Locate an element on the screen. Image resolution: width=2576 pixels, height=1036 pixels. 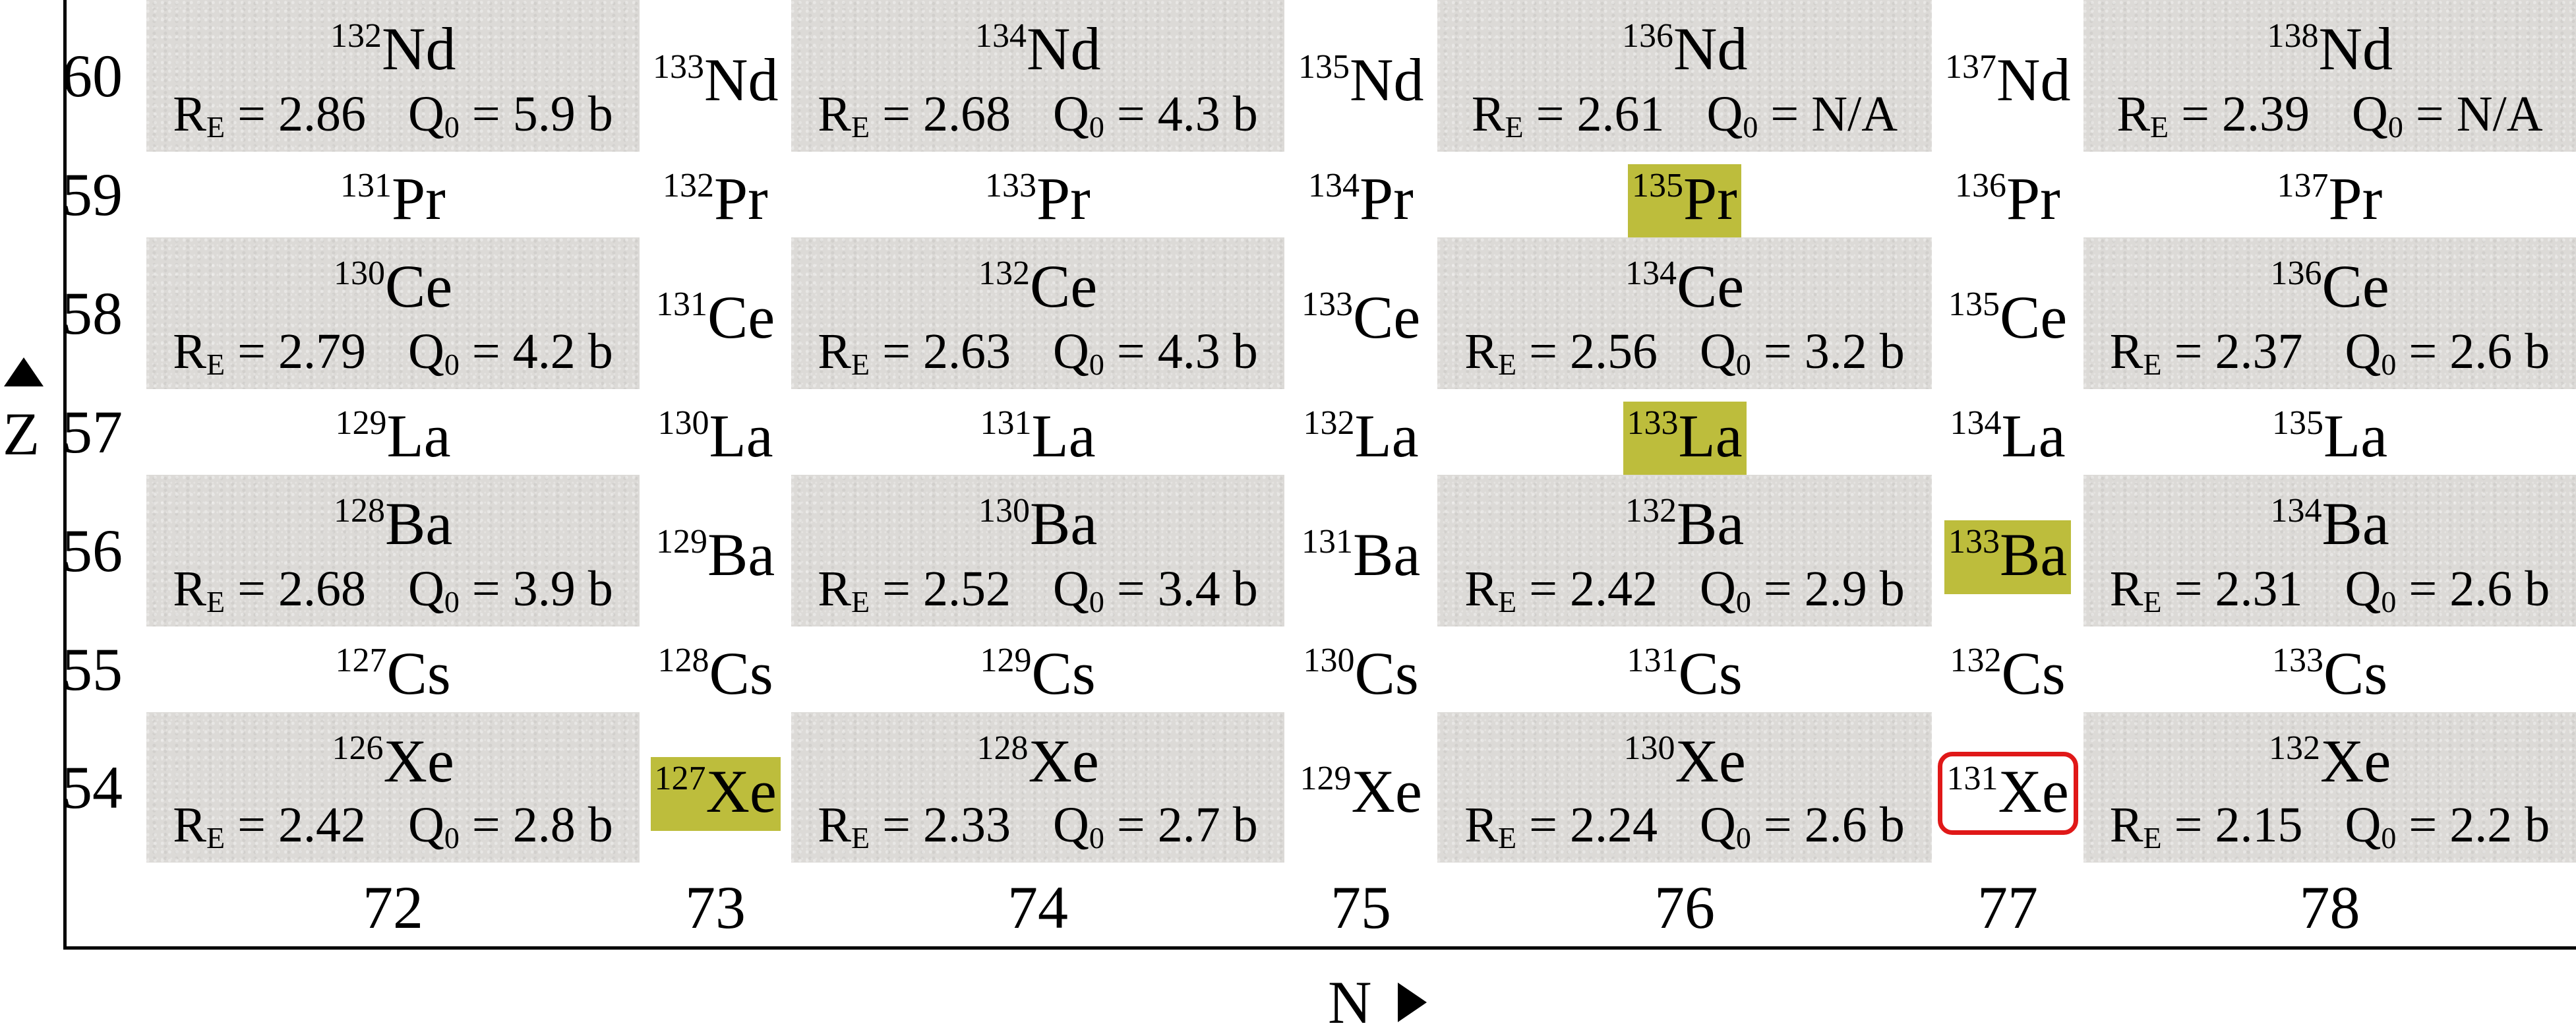
nuclide-cell-134pr: 134Pr is located at coordinates (1360, 194).